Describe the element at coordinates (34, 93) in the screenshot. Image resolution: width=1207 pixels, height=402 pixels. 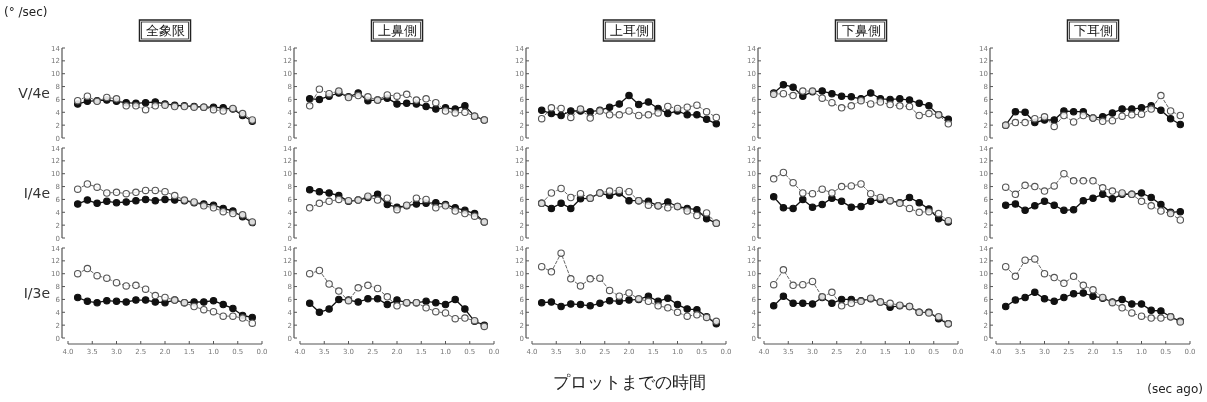
I see `y-axis-title: V/4e` at that location.